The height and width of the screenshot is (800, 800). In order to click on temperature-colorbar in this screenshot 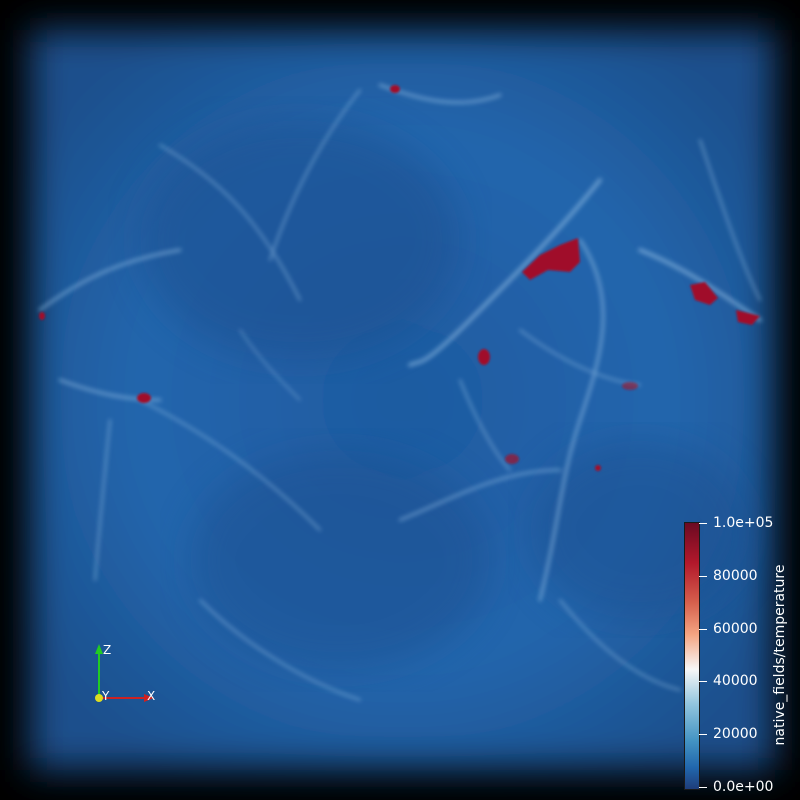, I will do `click(692, 656)`.